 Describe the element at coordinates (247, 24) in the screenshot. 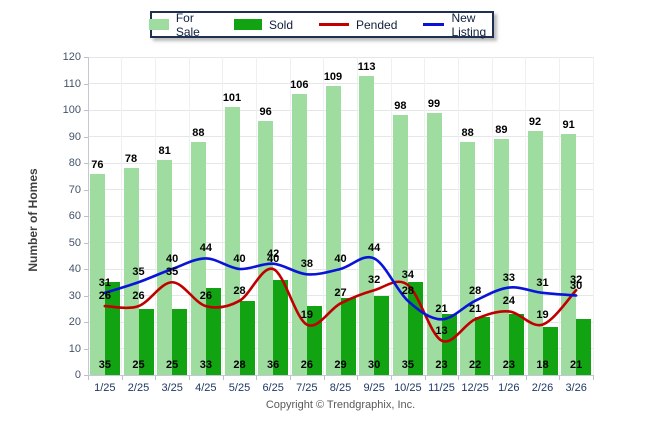

I see `sold-swatch-icon` at that location.